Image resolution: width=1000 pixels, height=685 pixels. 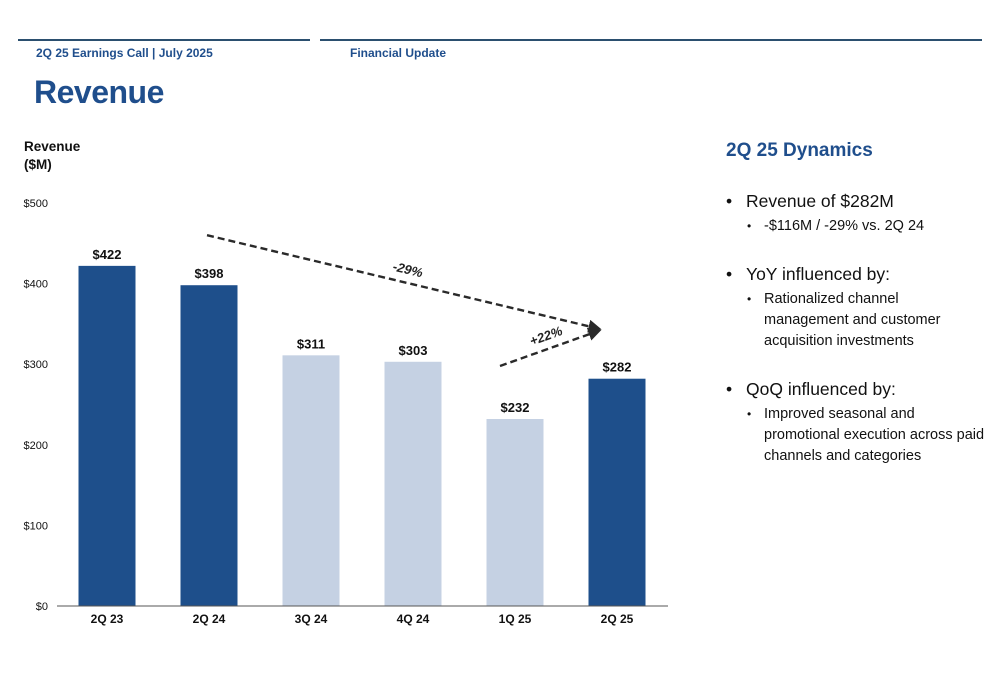 I want to click on page-title: Revenue, so click(x=99, y=92).